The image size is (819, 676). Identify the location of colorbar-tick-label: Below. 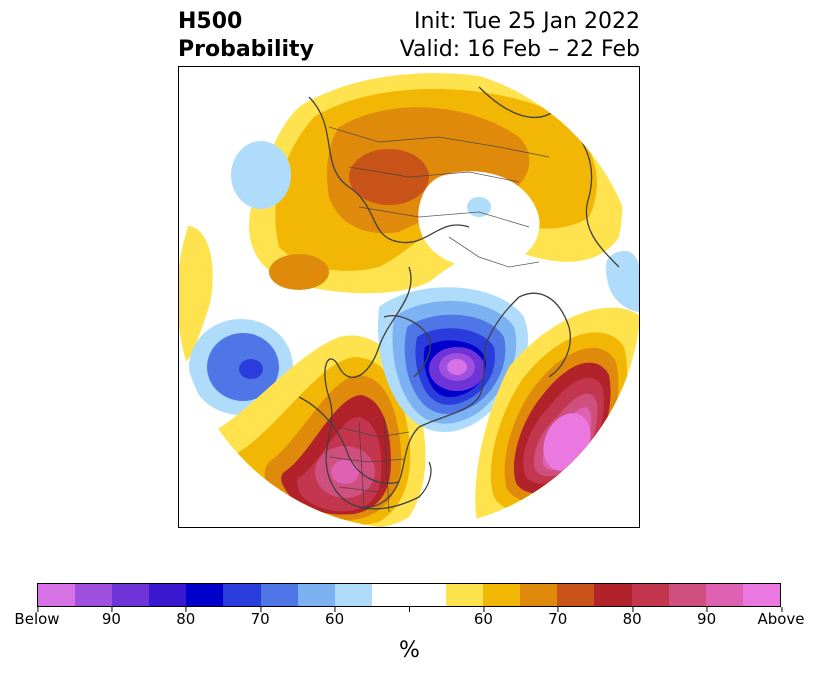
(37, 617).